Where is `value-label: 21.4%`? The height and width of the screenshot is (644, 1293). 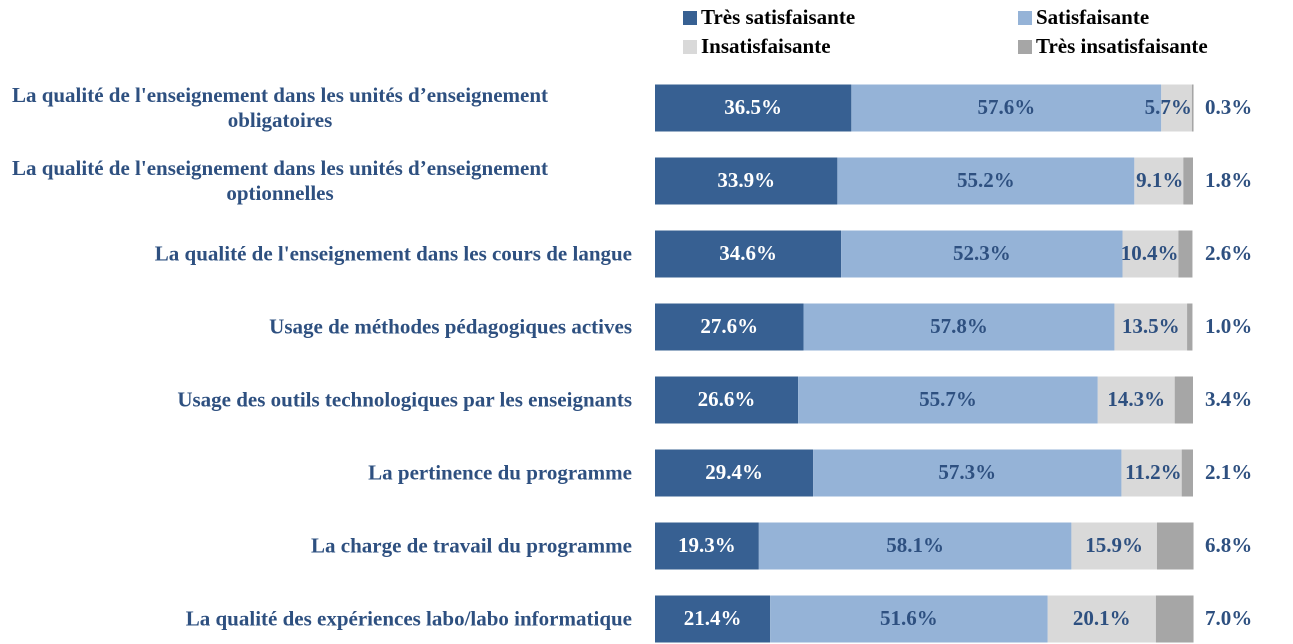 value-label: 21.4% is located at coordinates (713, 618).